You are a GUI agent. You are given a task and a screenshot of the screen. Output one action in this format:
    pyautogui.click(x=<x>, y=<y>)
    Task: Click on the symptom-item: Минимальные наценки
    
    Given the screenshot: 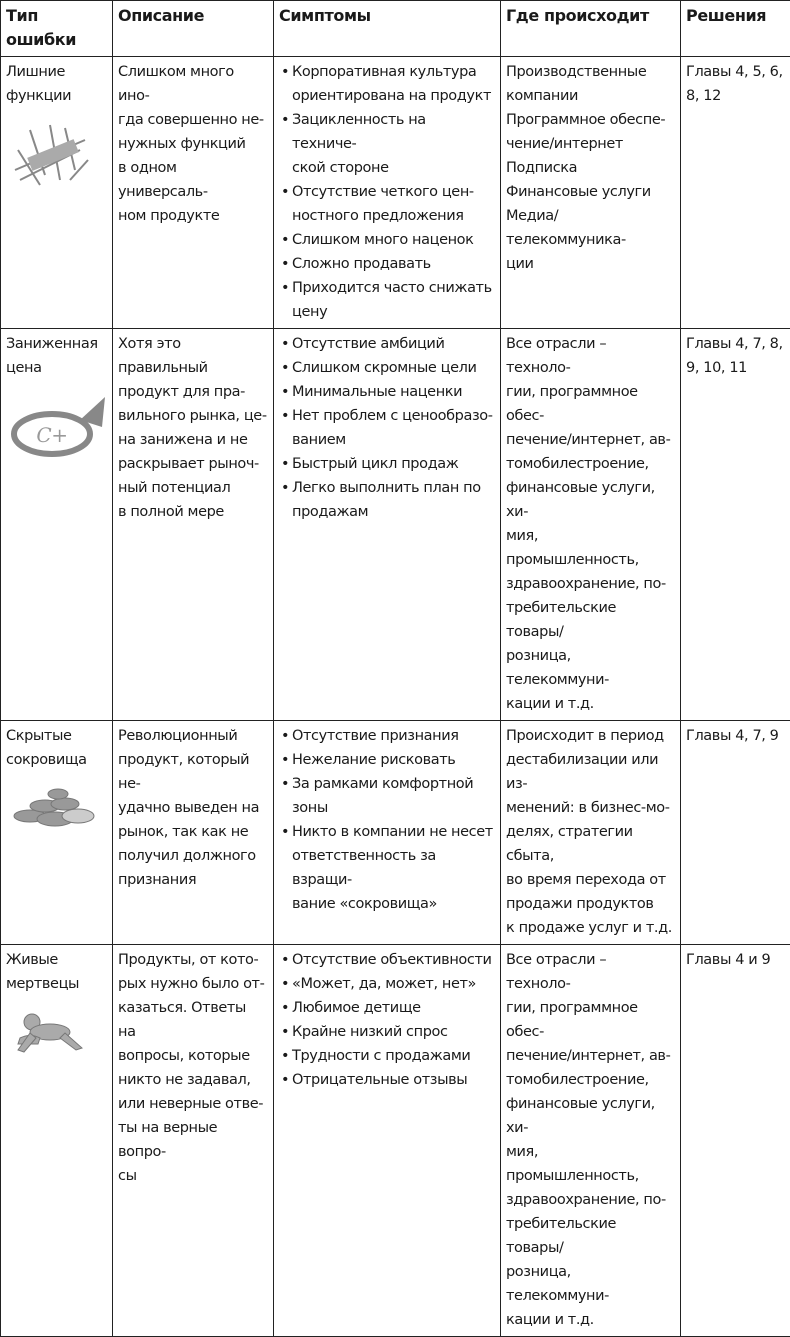 What is the action you would take?
    pyautogui.click(x=386, y=392)
    